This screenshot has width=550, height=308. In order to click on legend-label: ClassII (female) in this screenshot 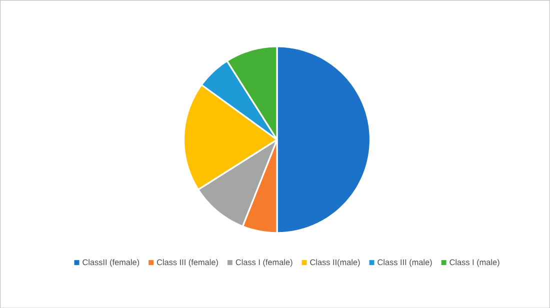, I will do `click(111, 262)`.